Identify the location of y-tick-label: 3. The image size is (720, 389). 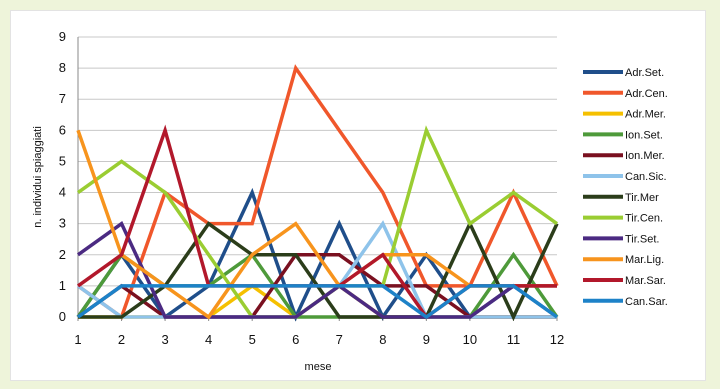
(62, 223).